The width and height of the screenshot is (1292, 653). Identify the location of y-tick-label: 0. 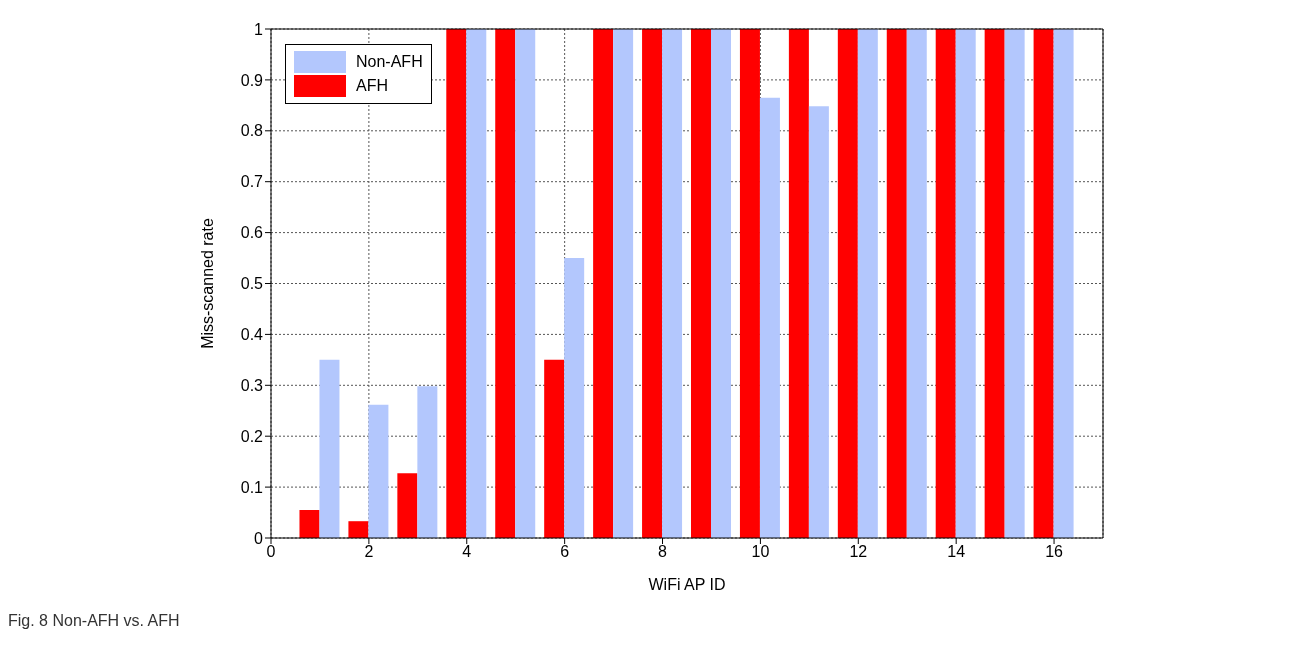
(259, 538).